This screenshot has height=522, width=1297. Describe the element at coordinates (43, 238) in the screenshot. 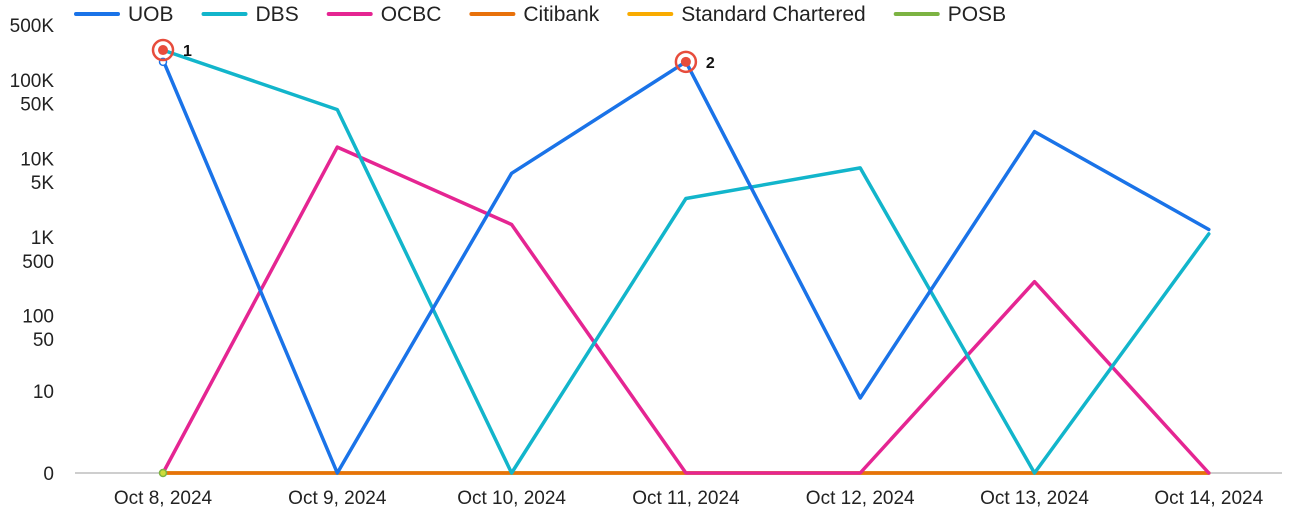

I see `y-tick-label: 1K` at that location.